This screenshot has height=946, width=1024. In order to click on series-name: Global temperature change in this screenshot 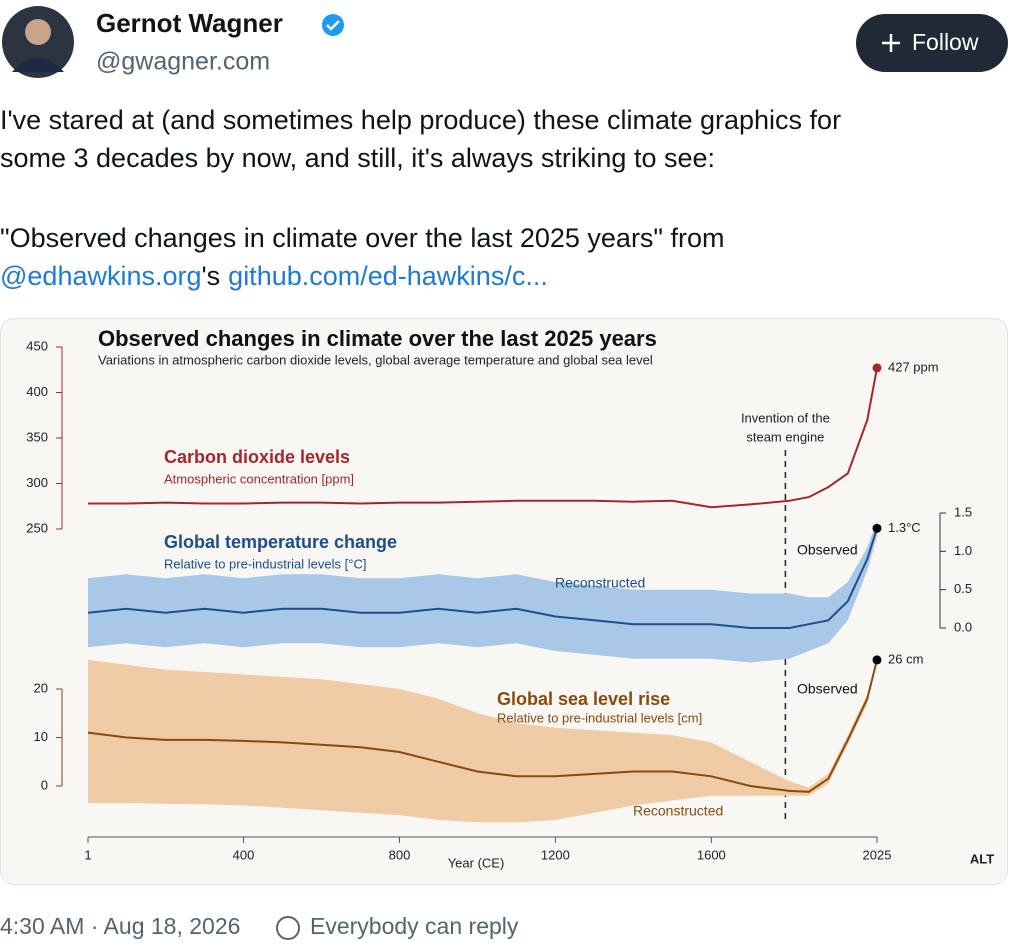, I will do `click(280, 542)`.